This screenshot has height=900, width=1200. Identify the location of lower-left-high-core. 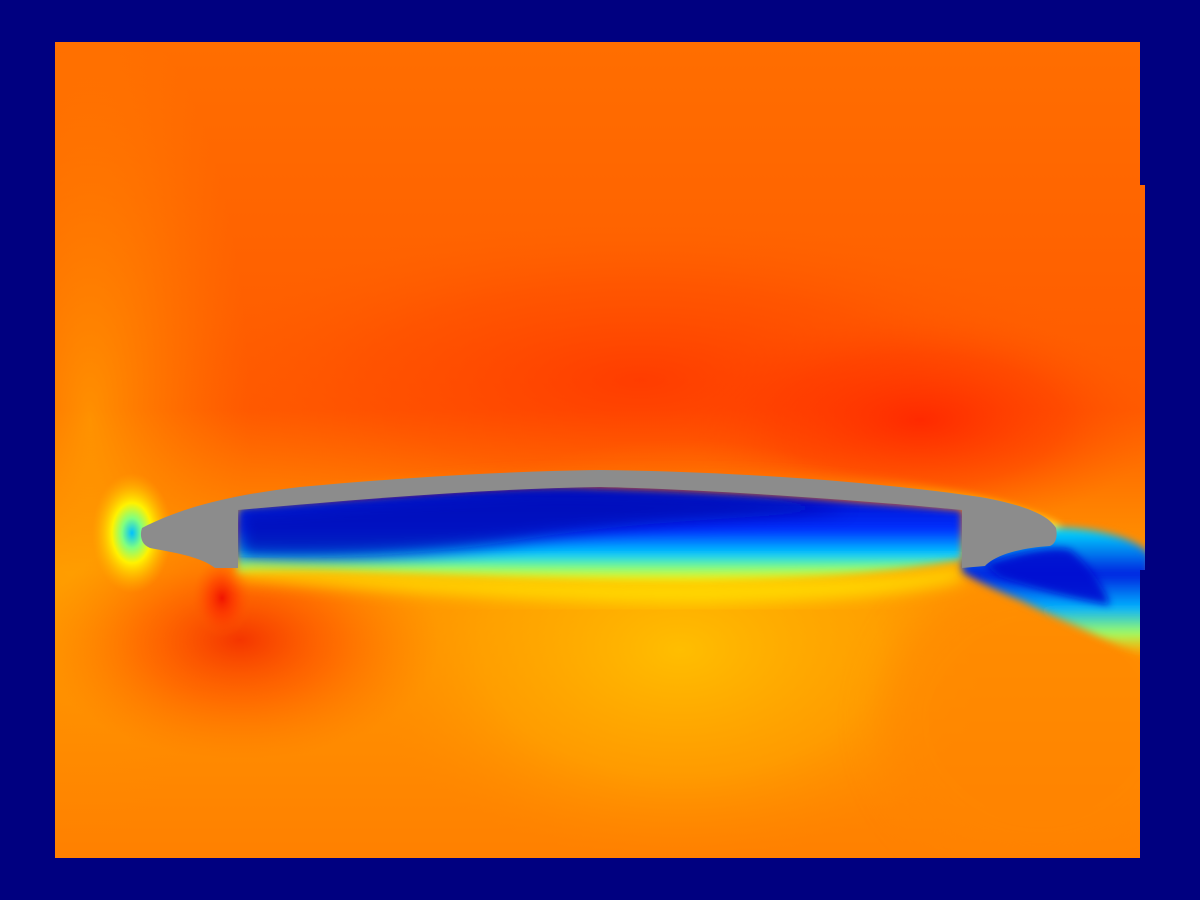
(222, 598).